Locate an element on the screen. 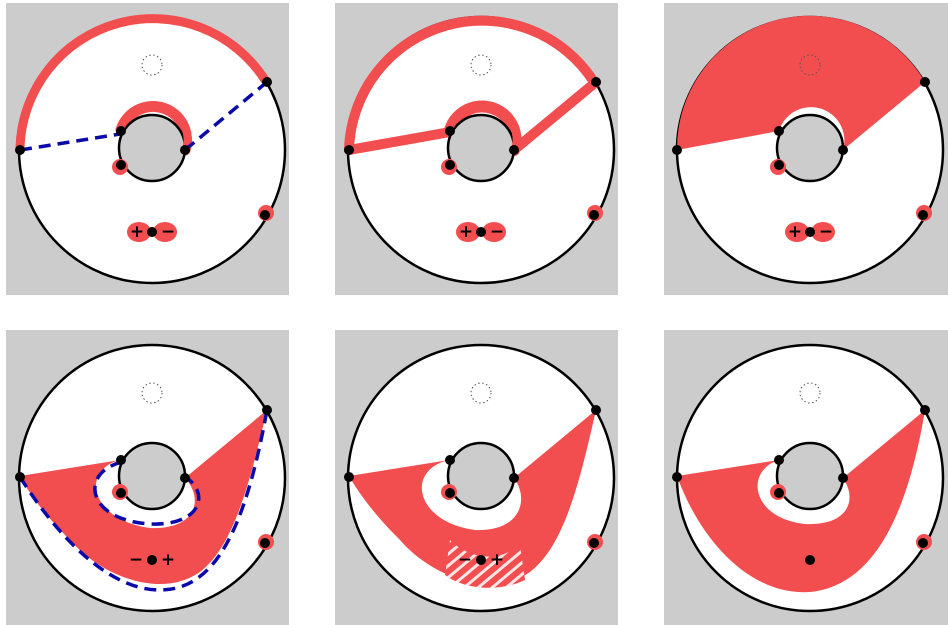 This screenshot has width=948, height=625. panel-top-middle: + − is located at coordinates (476, 149).